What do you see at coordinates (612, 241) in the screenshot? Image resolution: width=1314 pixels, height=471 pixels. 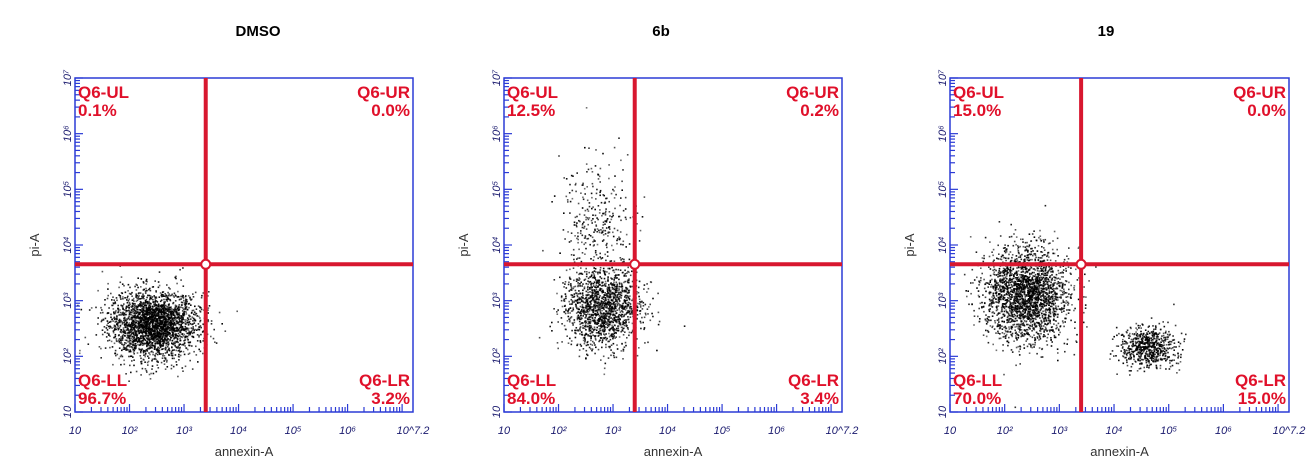 I see `event-points` at bounding box center [612, 241].